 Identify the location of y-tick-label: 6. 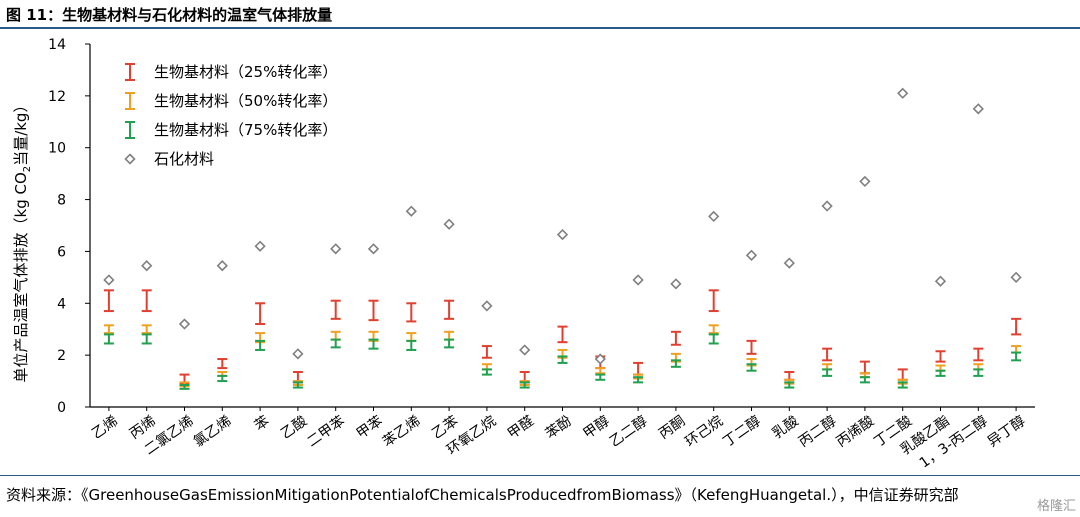
(61, 252).